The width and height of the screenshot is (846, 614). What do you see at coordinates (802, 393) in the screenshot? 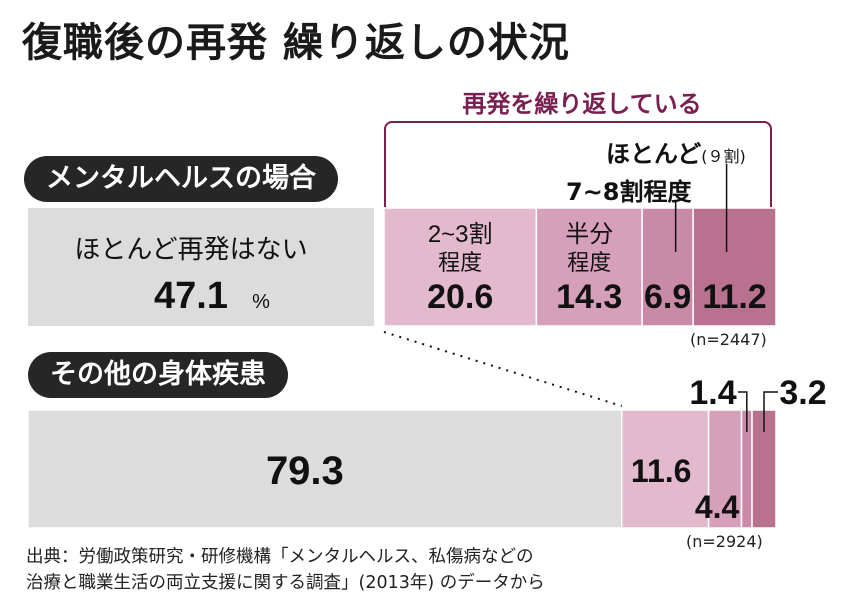
I see `bar2-value-4: 3.2` at bounding box center [802, 393].